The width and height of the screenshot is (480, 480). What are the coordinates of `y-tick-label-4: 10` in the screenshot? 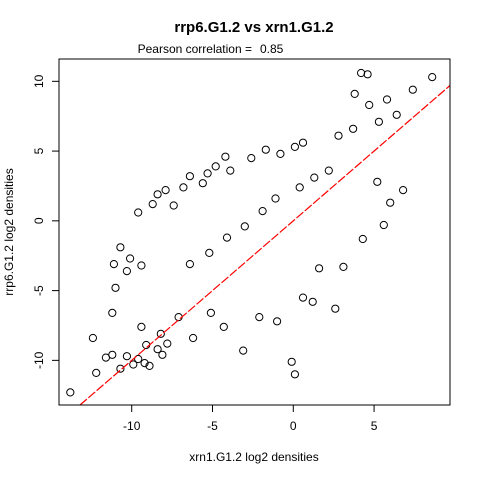 It's located at (39, 81).